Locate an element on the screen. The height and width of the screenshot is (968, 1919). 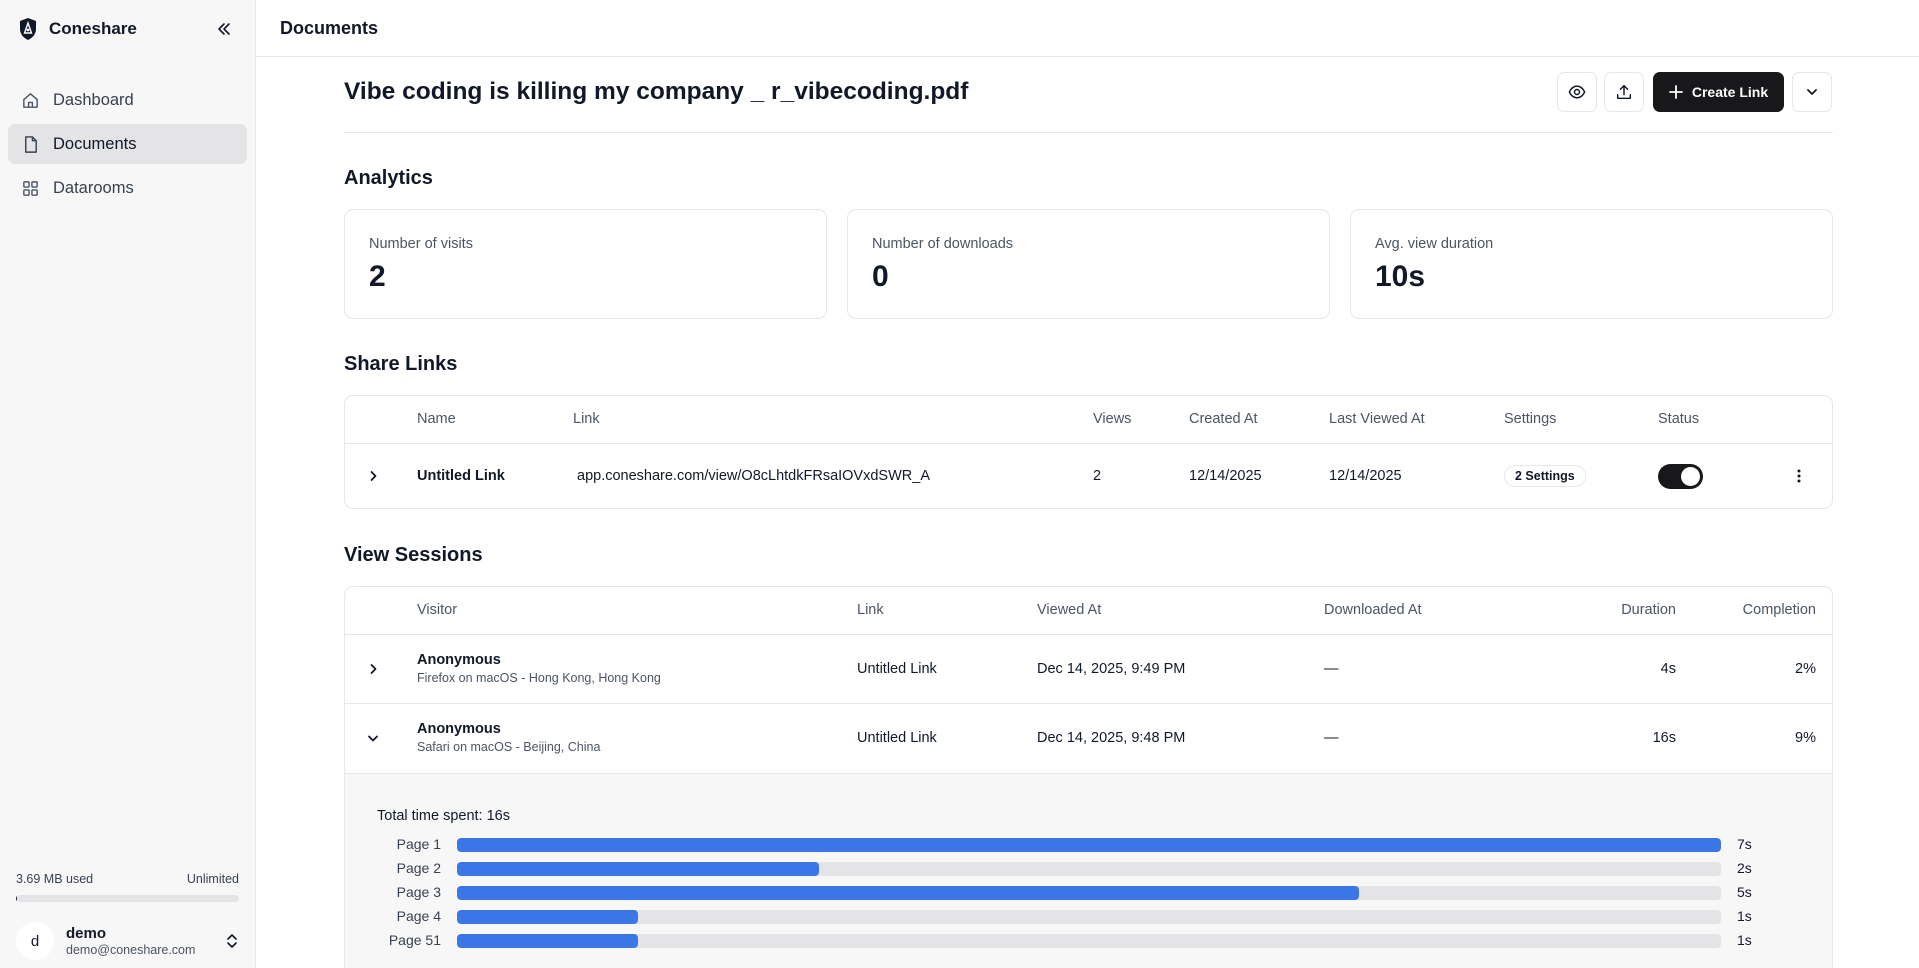
eye-icon is located at coordinates (1577, 92).